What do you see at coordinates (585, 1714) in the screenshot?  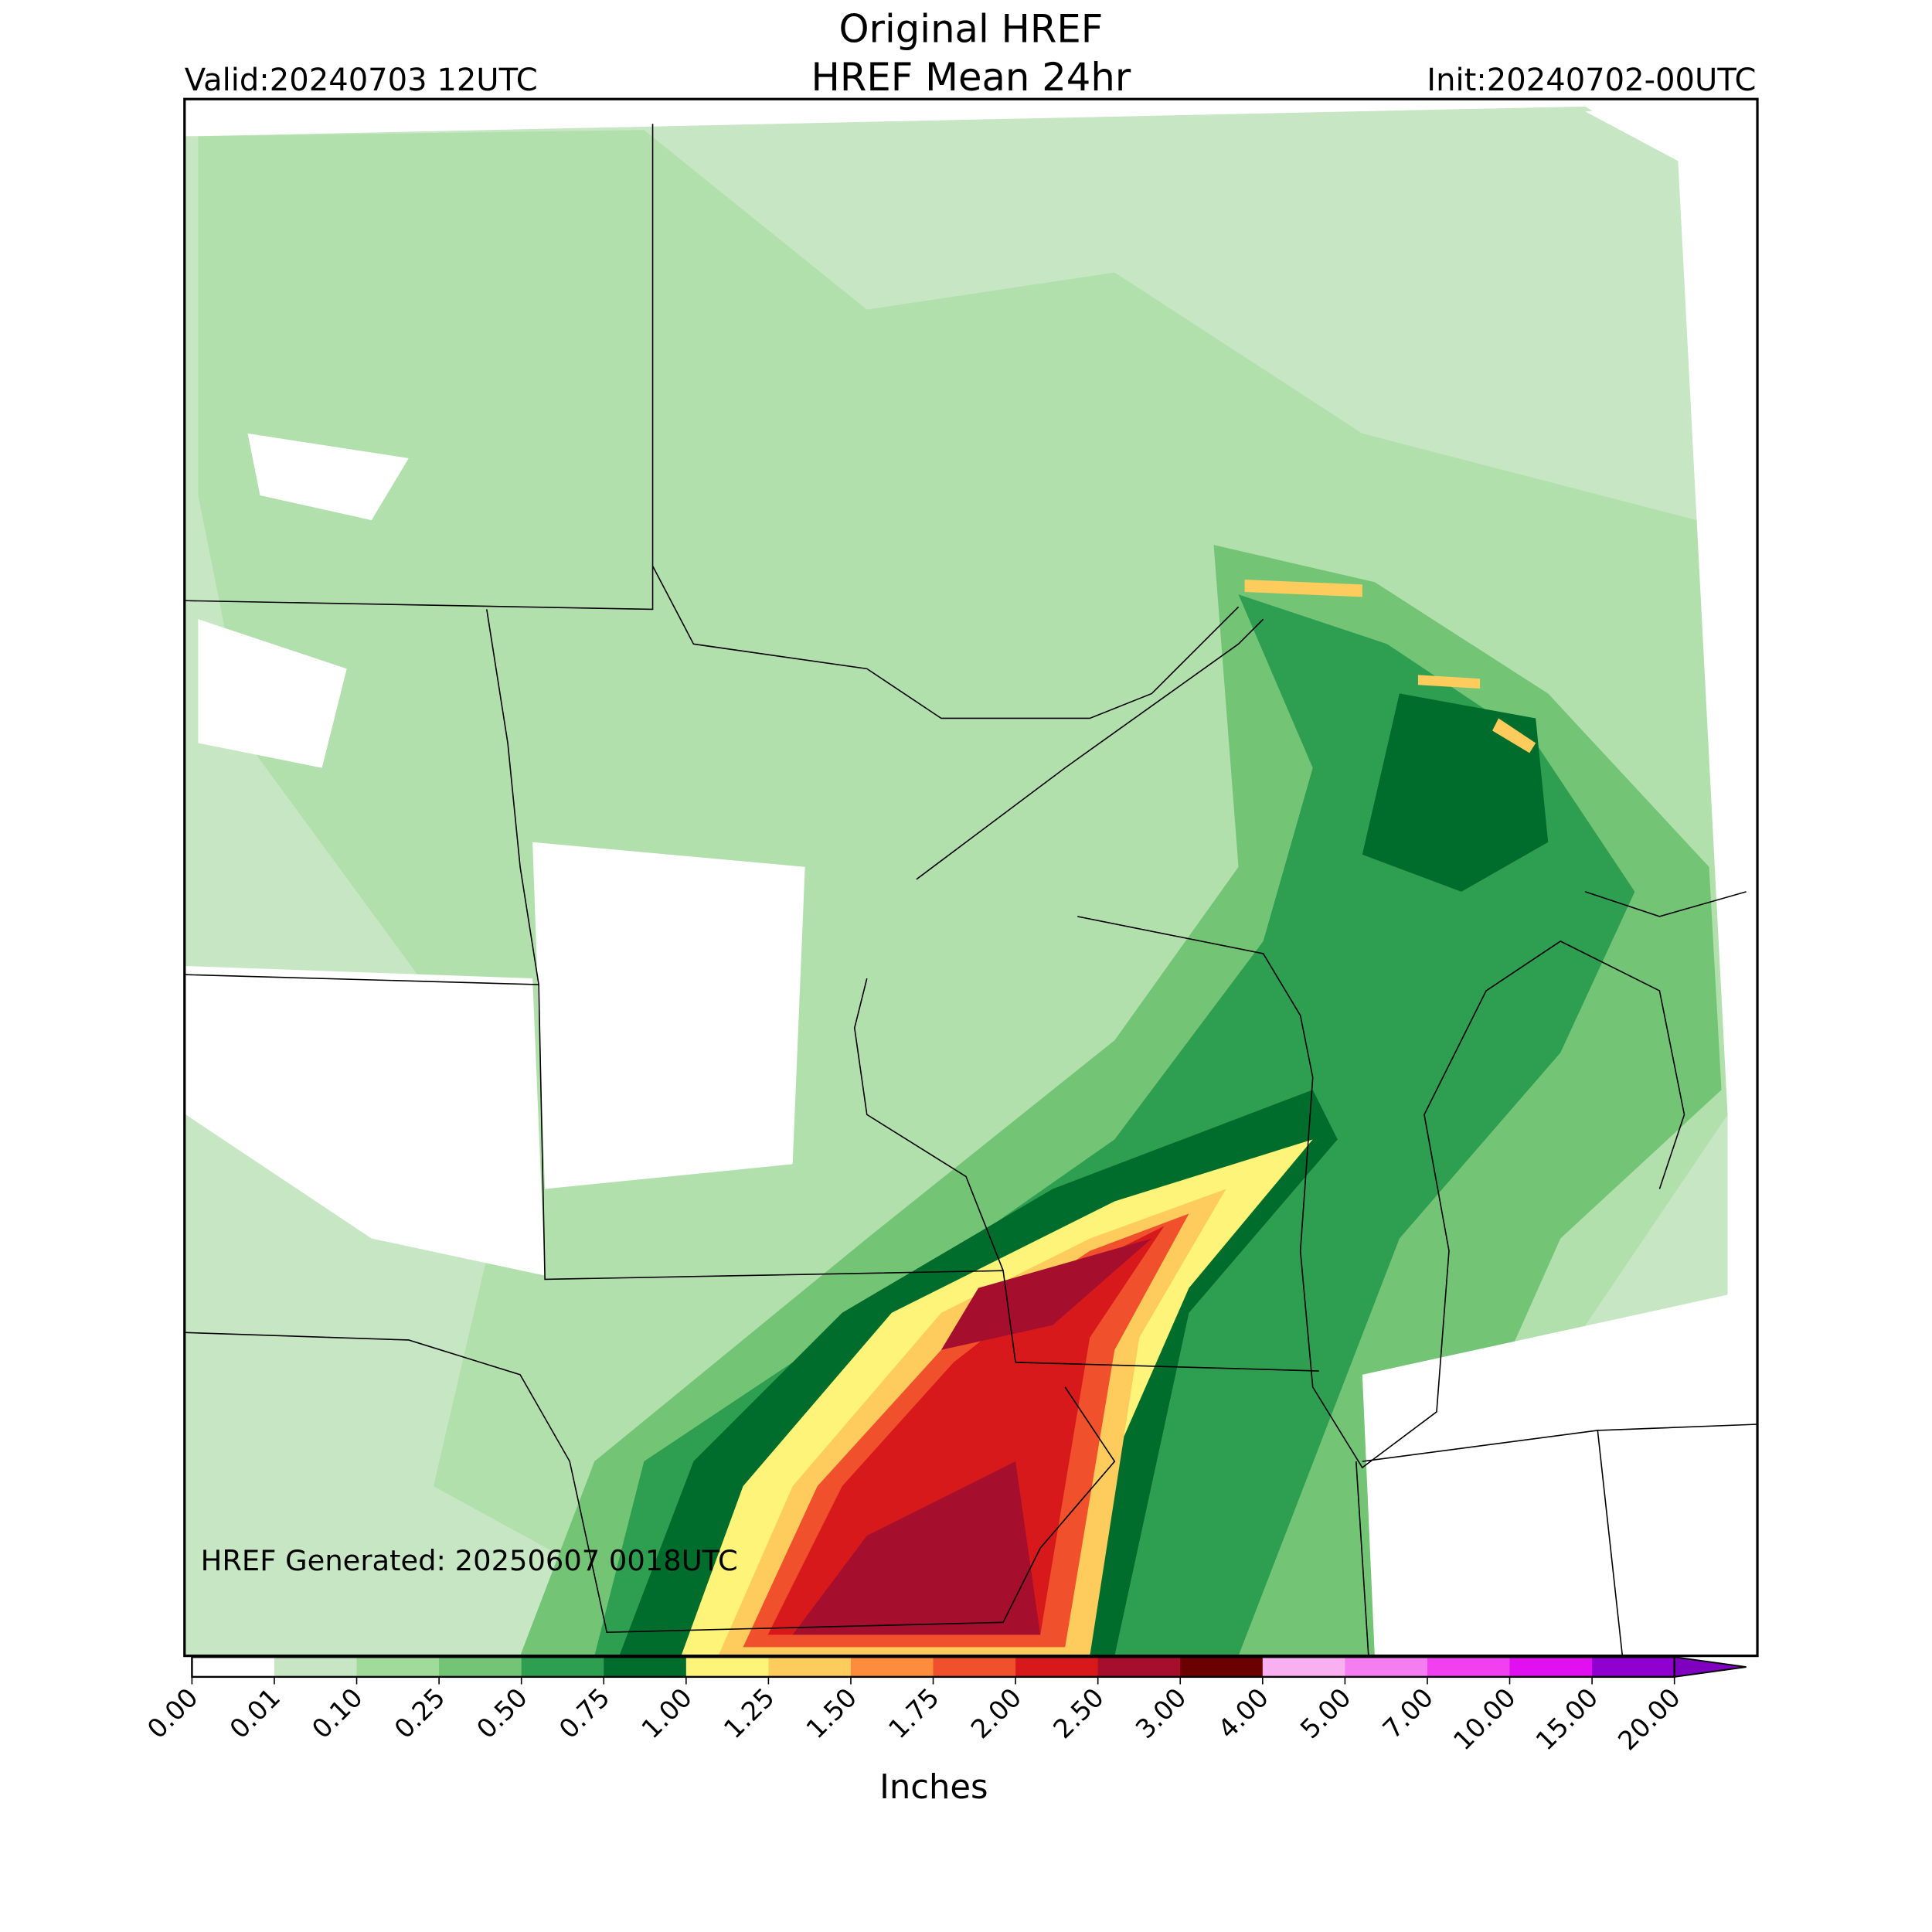 I see `colorbar-tick-label: 0.75` at bounding box center [585, 1714].